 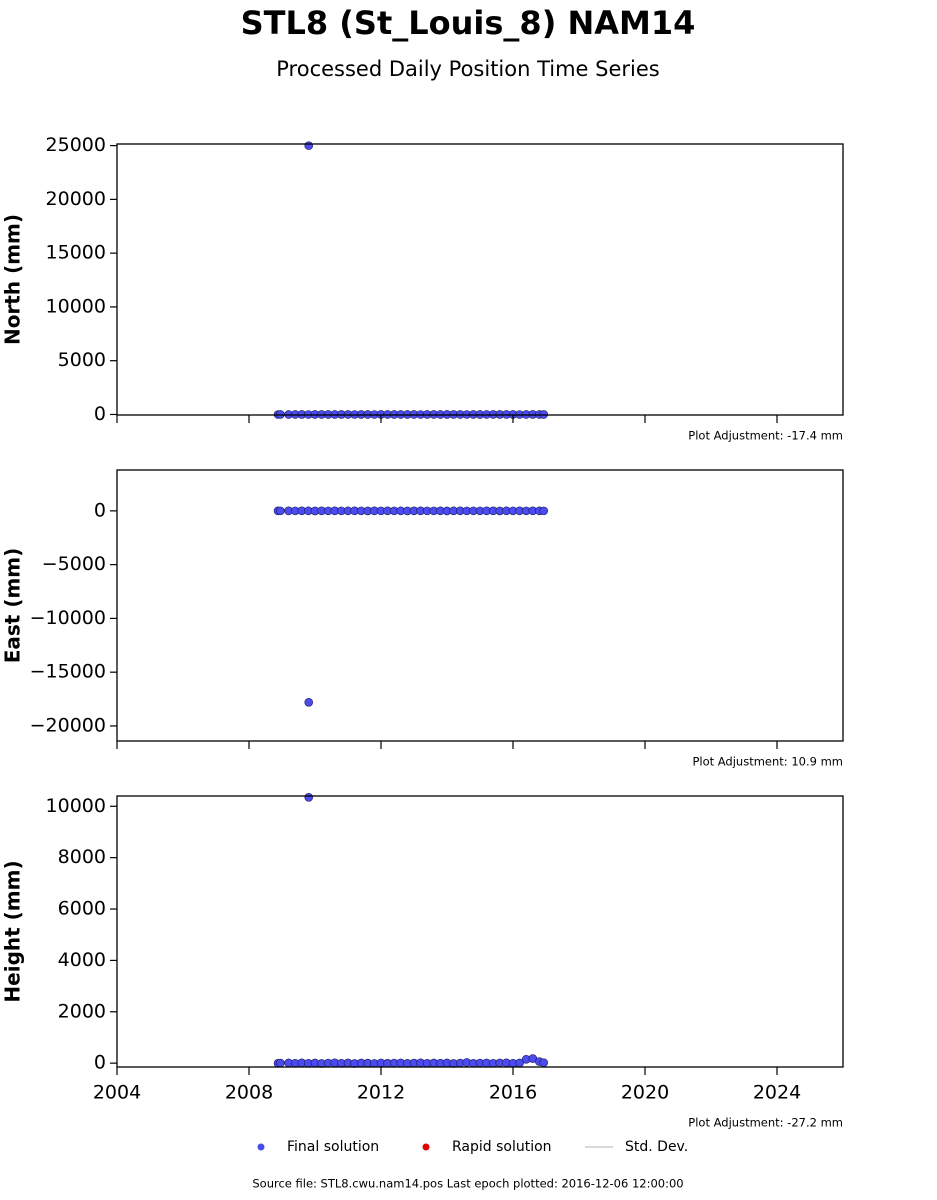 What do you see at coordinates (333, 1147) in the screenshot?
I see `legend-label: Final solution` at bounding box center [333, 1147].